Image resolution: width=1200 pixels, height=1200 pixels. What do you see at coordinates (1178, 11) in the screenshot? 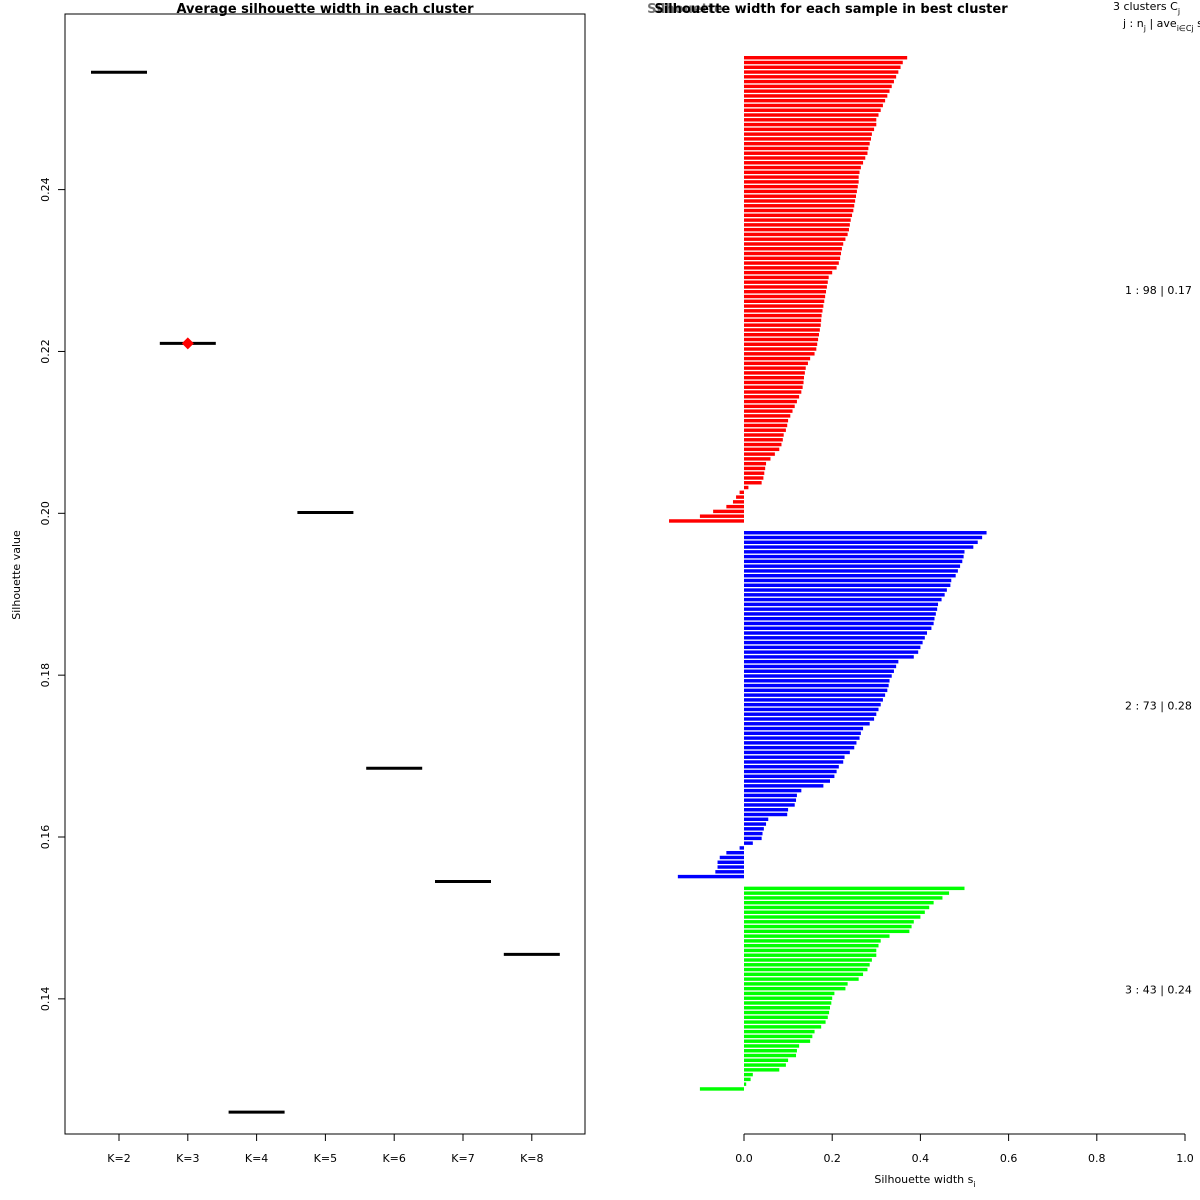
I see `legend-header-line1-sub: j` at bounding box center [1178, 11].